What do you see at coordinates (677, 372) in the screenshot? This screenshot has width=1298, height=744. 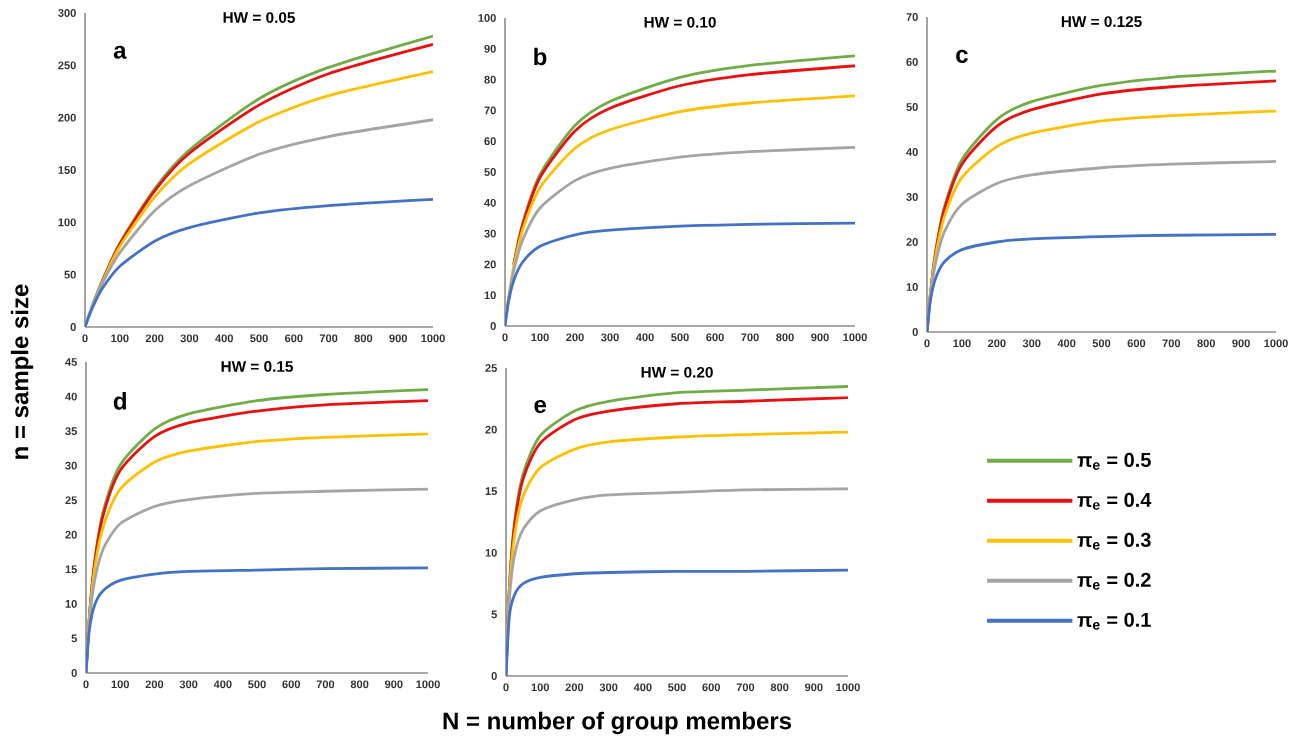 I see `chart-title: HW = 0.20` at bounding box center [677, 372].